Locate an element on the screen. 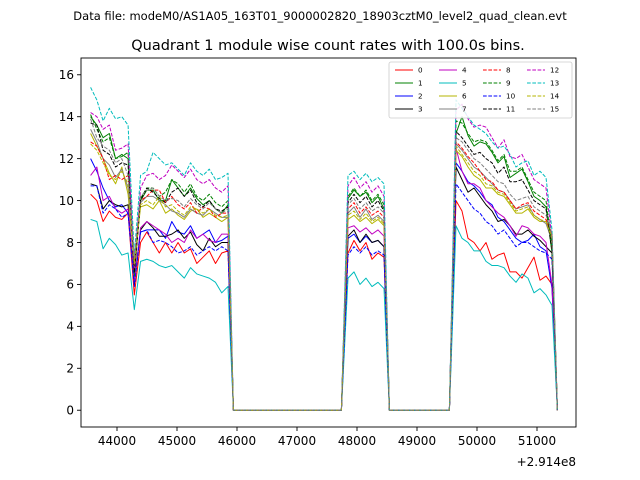  legend-label-7: 7 is located at coordinates (464, 109).